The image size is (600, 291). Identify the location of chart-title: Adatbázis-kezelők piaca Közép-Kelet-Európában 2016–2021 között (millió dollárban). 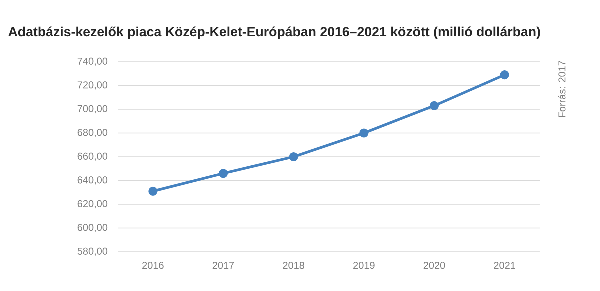
(274, 33).